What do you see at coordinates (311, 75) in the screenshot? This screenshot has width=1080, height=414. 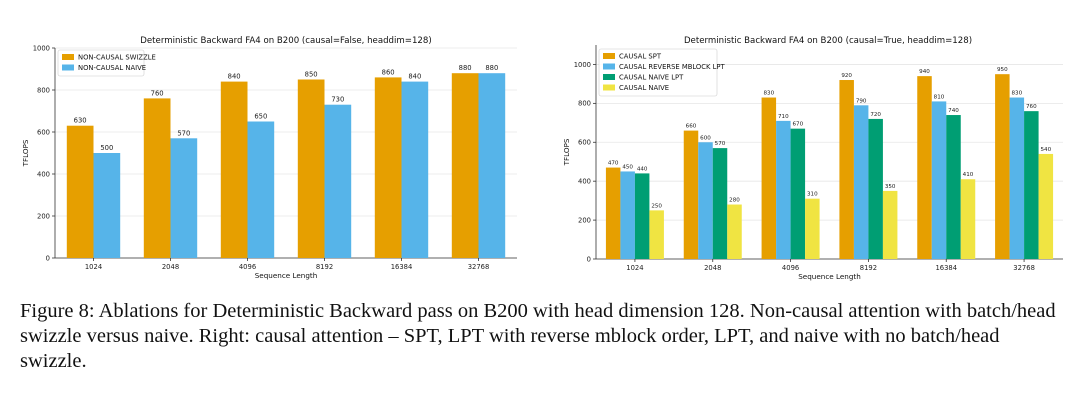 I see `bar-value-label: 850` at bounding box center [311, 75].